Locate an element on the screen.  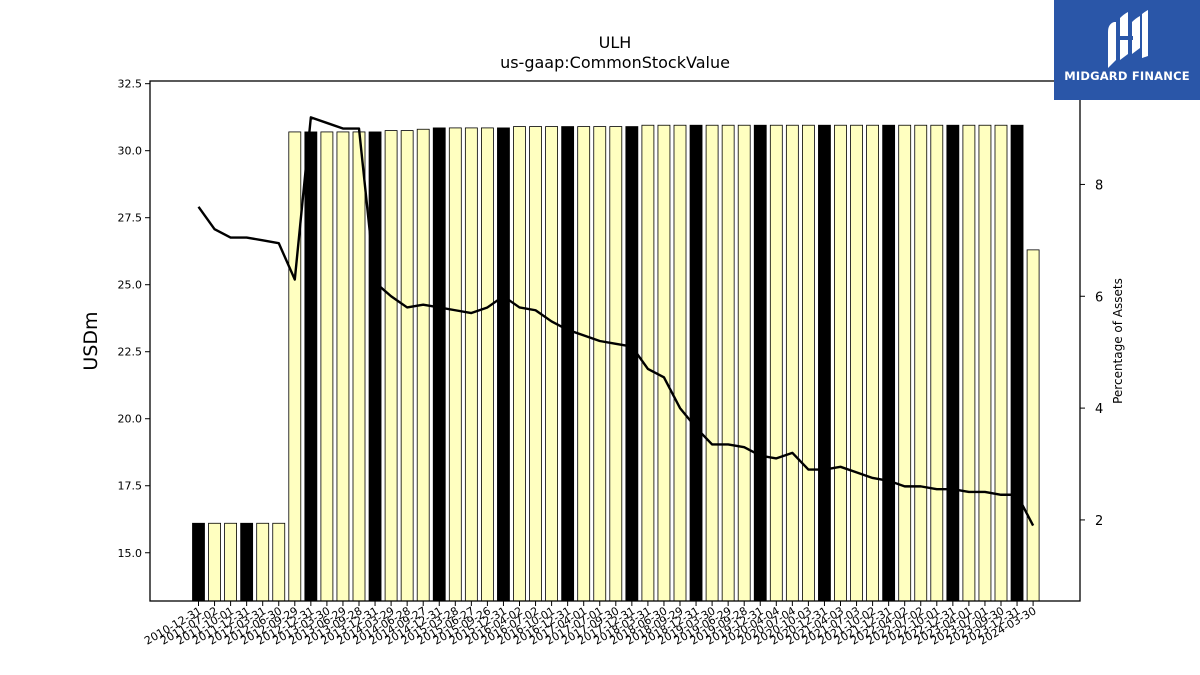
y2-axis-label: Percentage of Assets is located at coordinates (1118, 341).